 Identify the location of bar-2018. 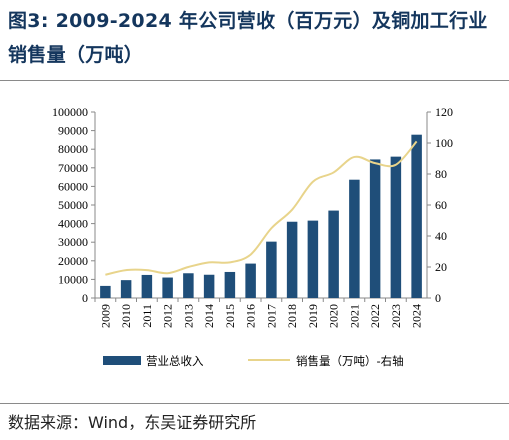
(292, 259).